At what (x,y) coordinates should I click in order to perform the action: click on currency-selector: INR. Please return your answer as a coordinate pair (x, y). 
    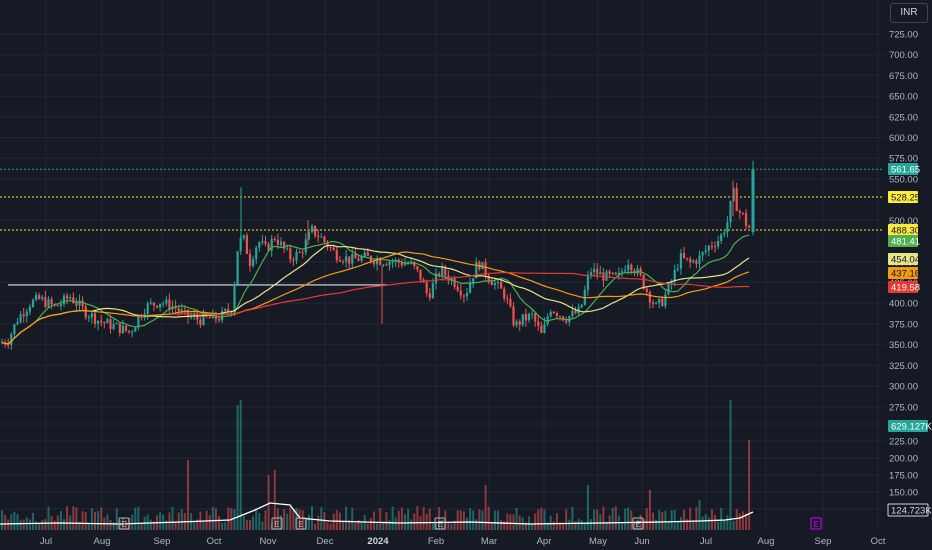
    Looking at the image, I should click on (909, 13).